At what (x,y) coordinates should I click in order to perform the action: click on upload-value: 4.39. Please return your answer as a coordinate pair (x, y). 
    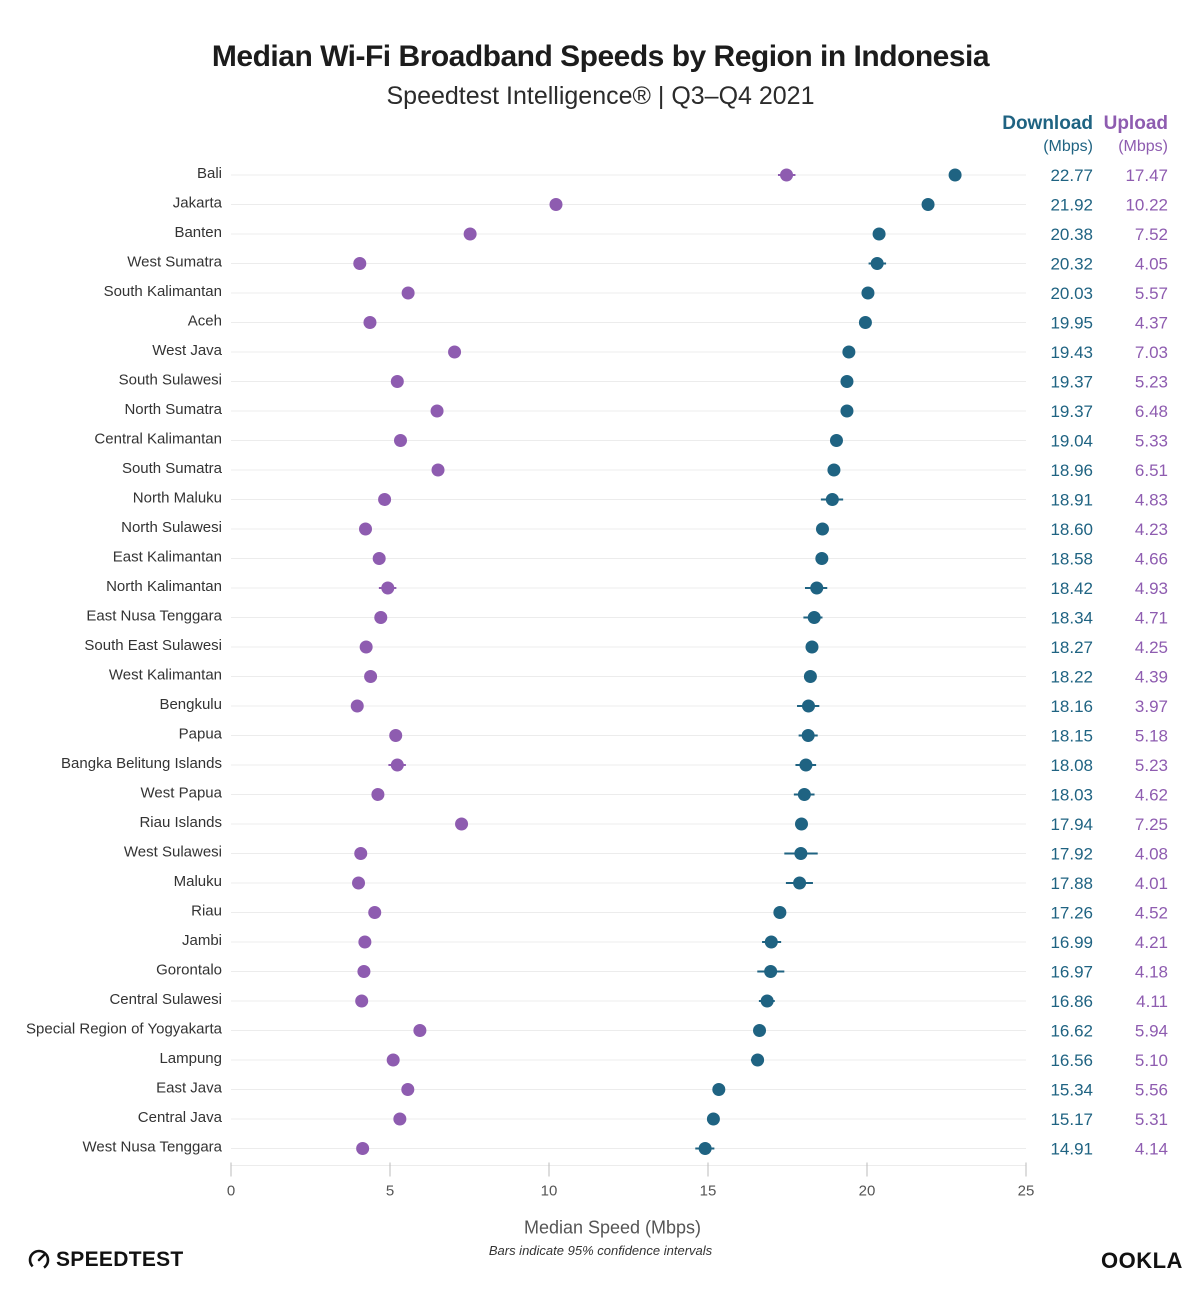
    Looking at the image, I should click on (1151, 677).